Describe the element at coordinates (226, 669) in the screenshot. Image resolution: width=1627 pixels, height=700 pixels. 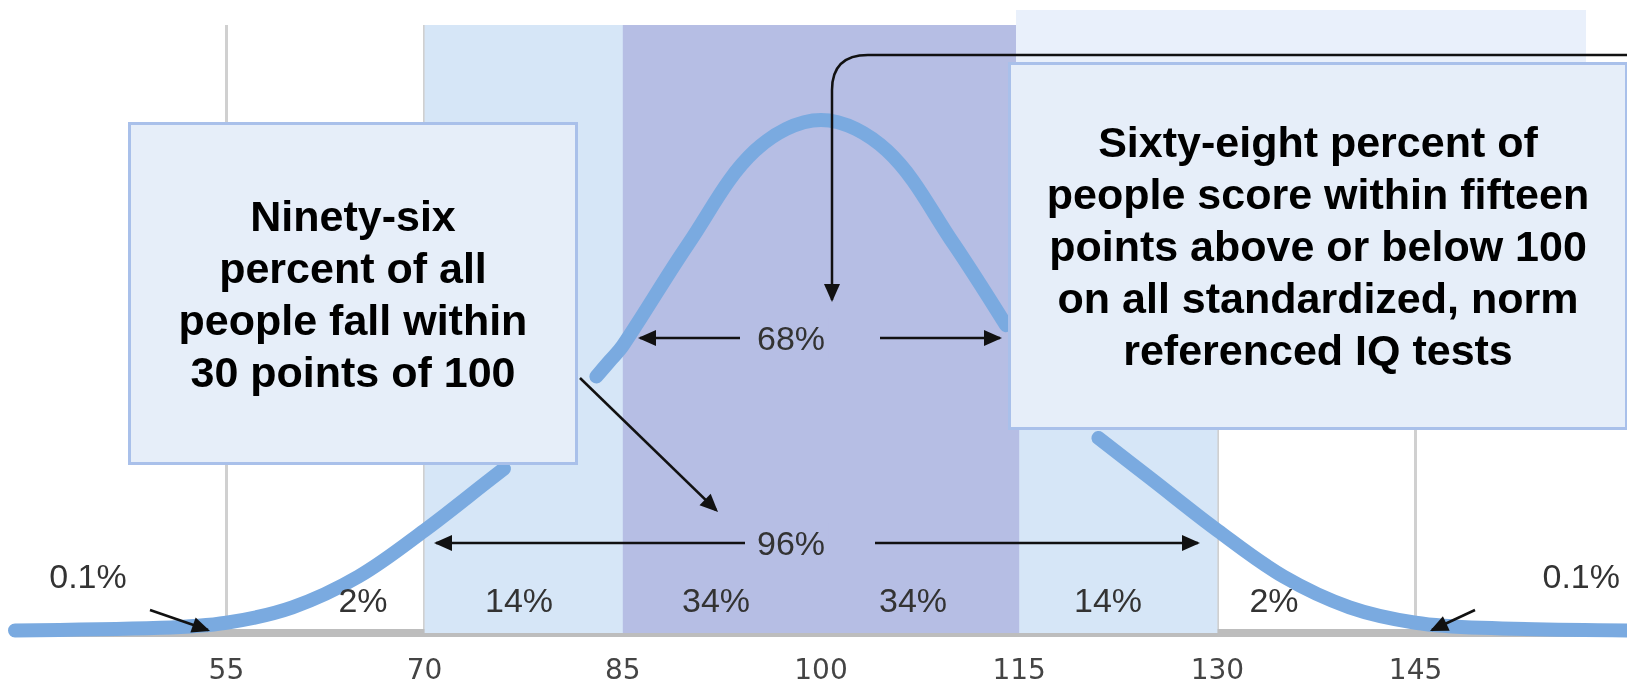
I see `x-tick-label: 55` at that location.